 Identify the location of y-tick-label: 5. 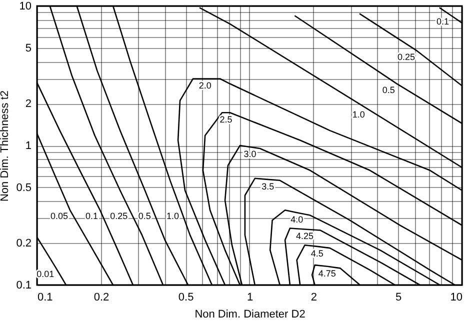
(28, 48).